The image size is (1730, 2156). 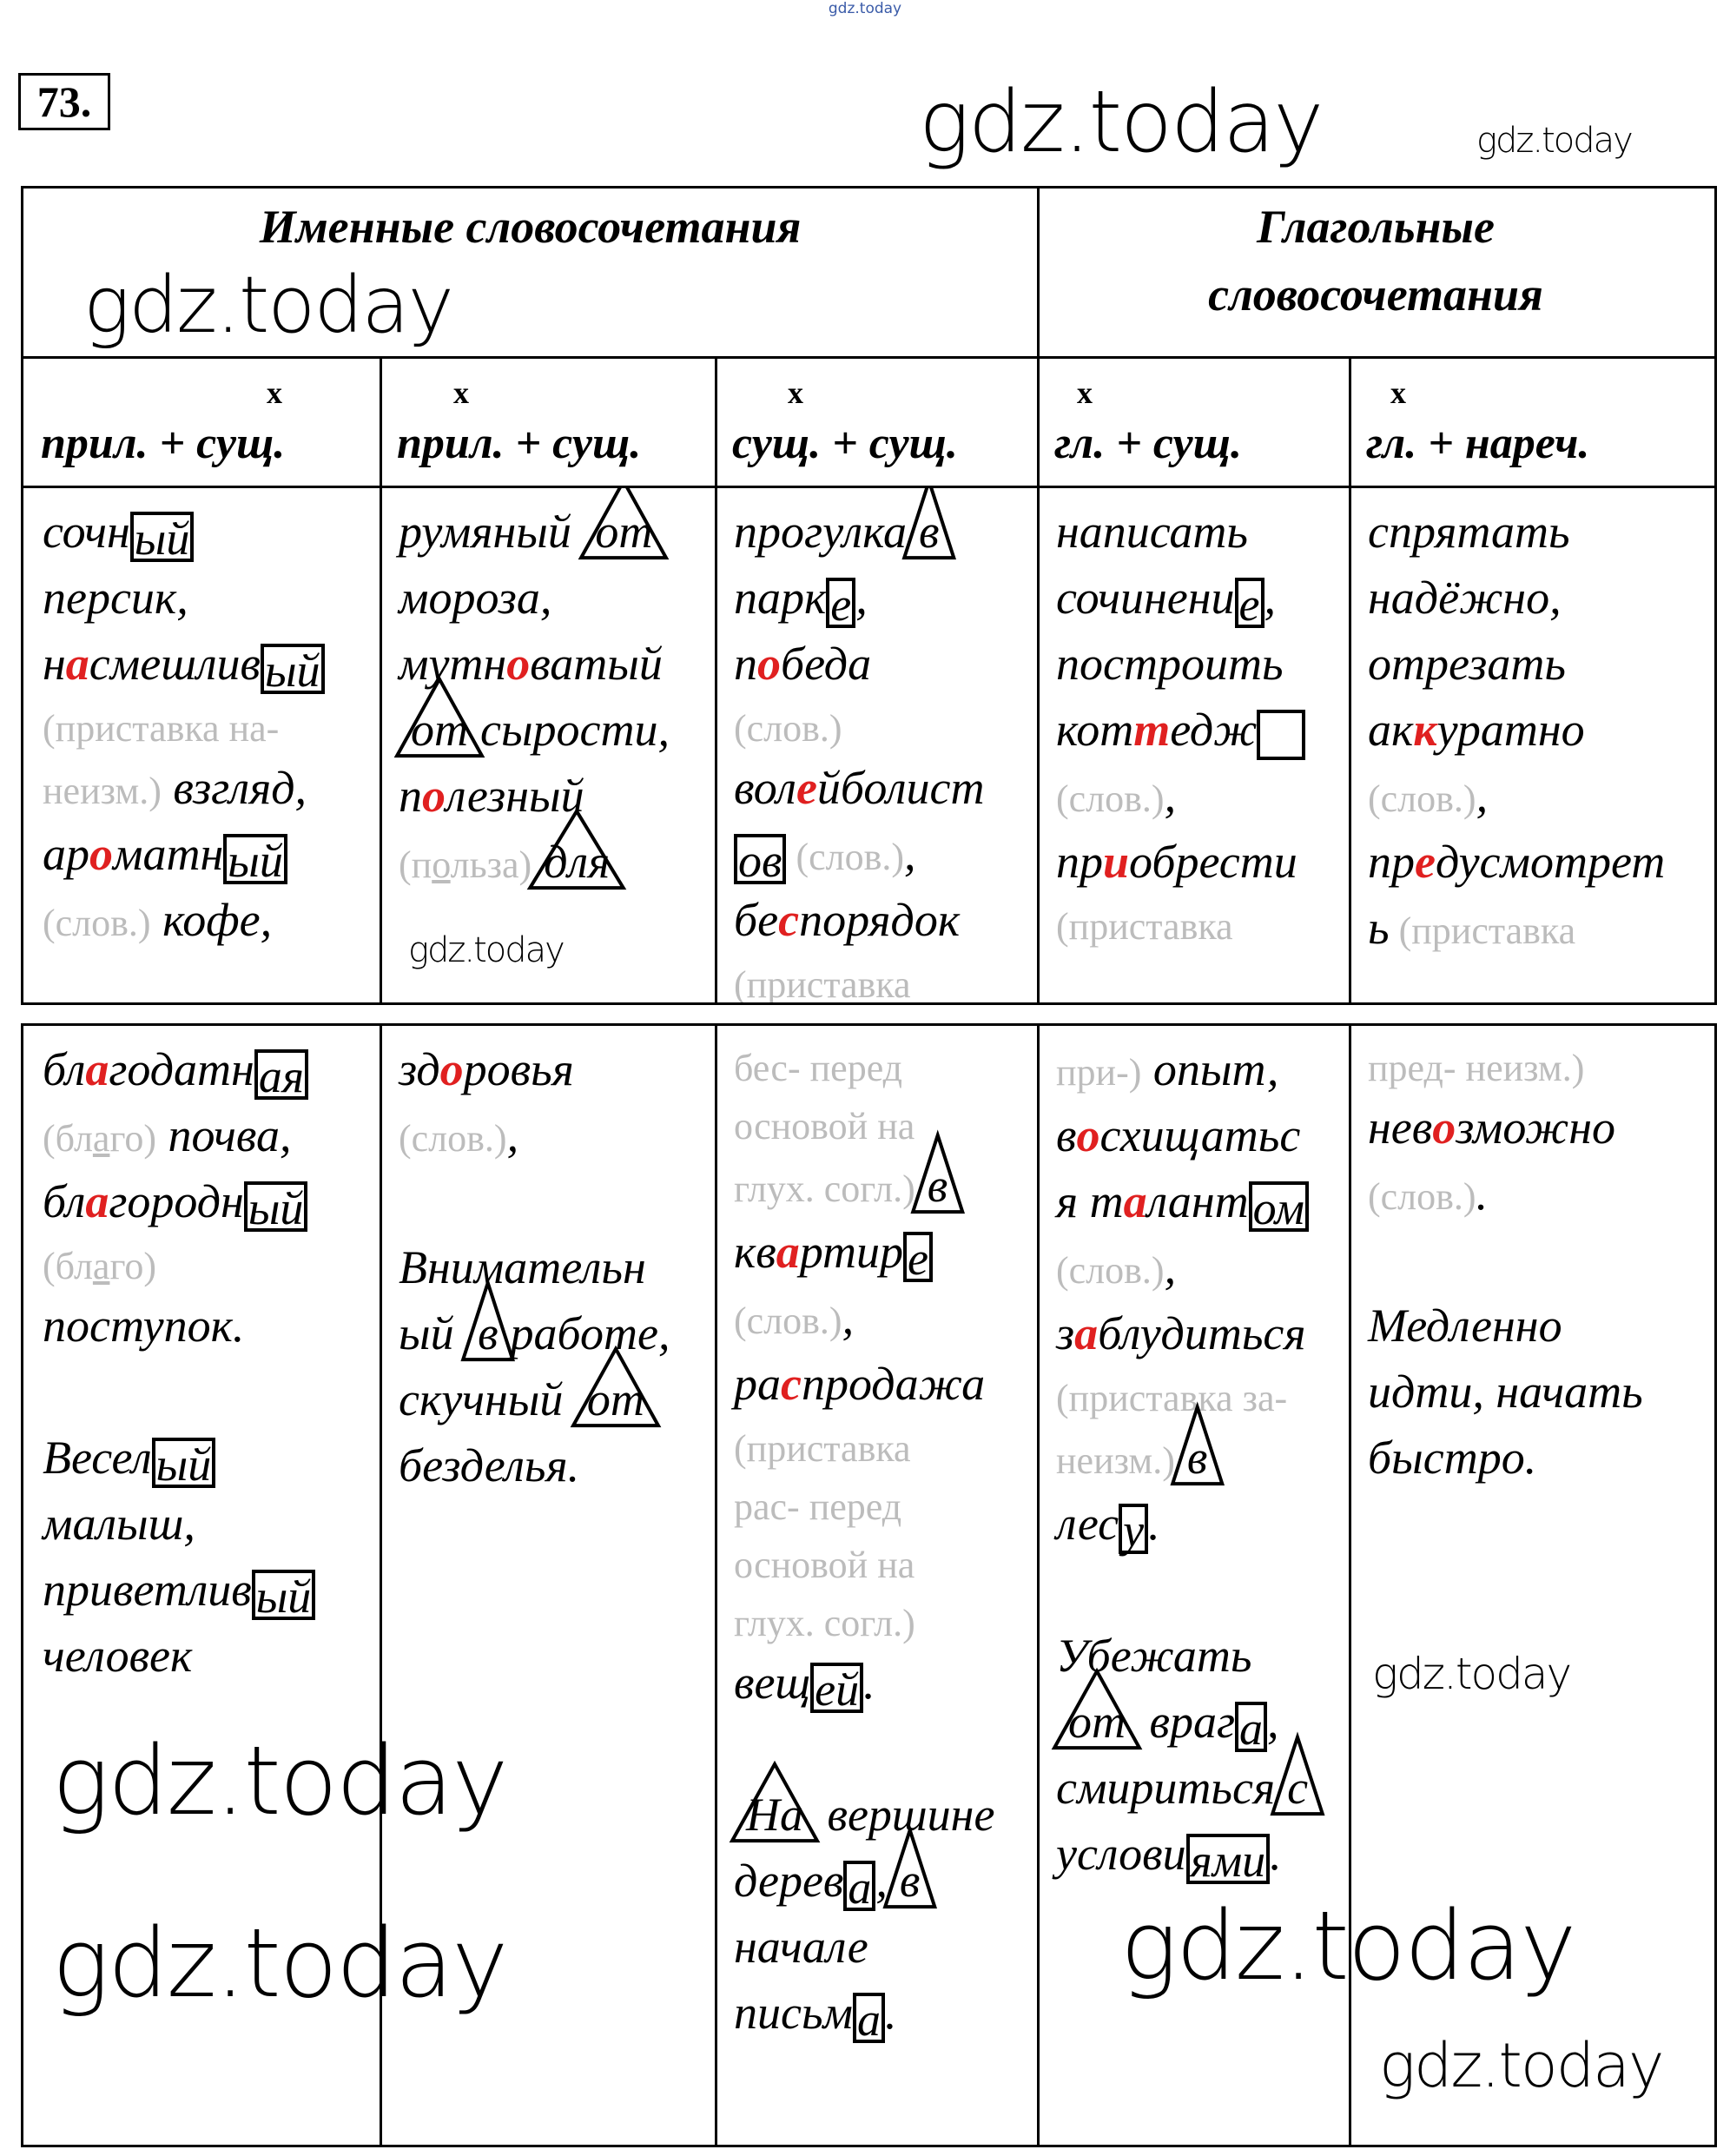 I want to click on word-text: бе, so click(x=757, y=920).